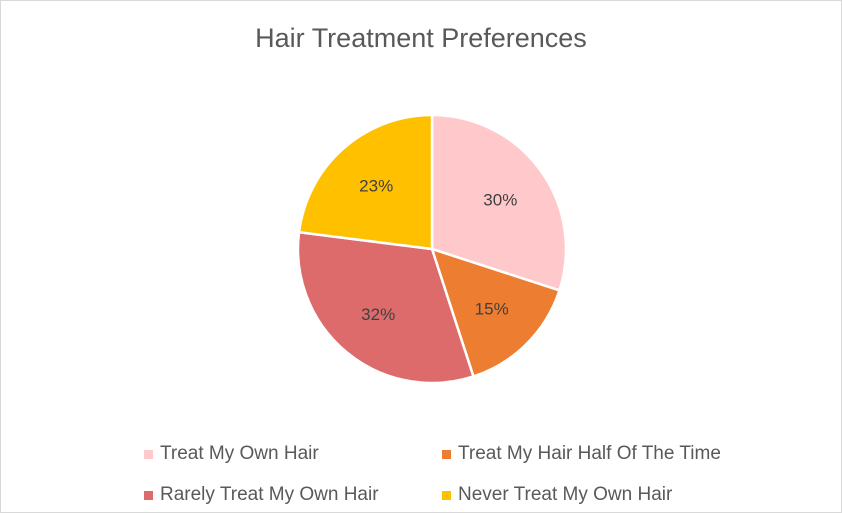 Image resolution: width=842 pixels, height=513 pixels. Describe the element at coordinates (492, 309) in the screenshot. I see `data-label: 15%` at that location.